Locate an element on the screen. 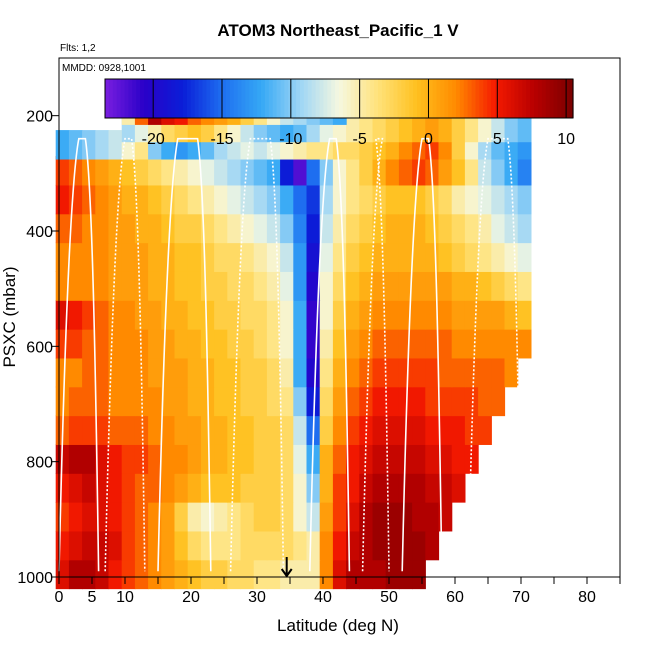 The image size is (650, 650). x-tick-label: 30 is located at coordinates (257, 597).